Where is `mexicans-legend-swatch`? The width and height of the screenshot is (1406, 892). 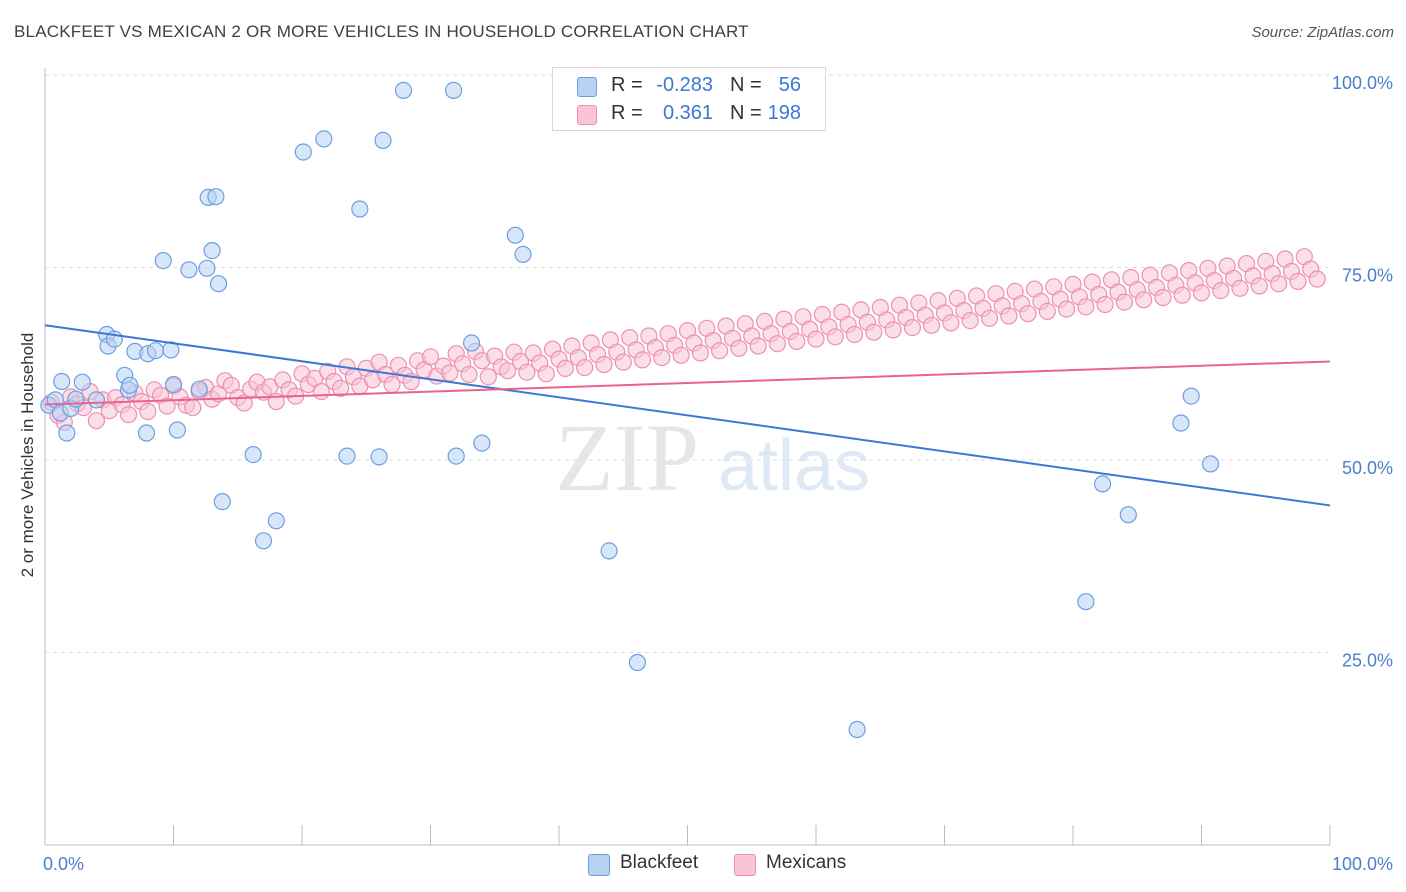
mexicans-legend-swatch is located at coordinates (745, 865).